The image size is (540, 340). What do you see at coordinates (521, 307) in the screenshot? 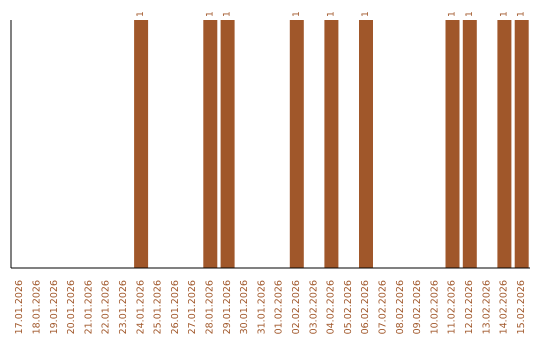
I see `x-tick-label: 15.02.2026` at bounding box center [521, 307].